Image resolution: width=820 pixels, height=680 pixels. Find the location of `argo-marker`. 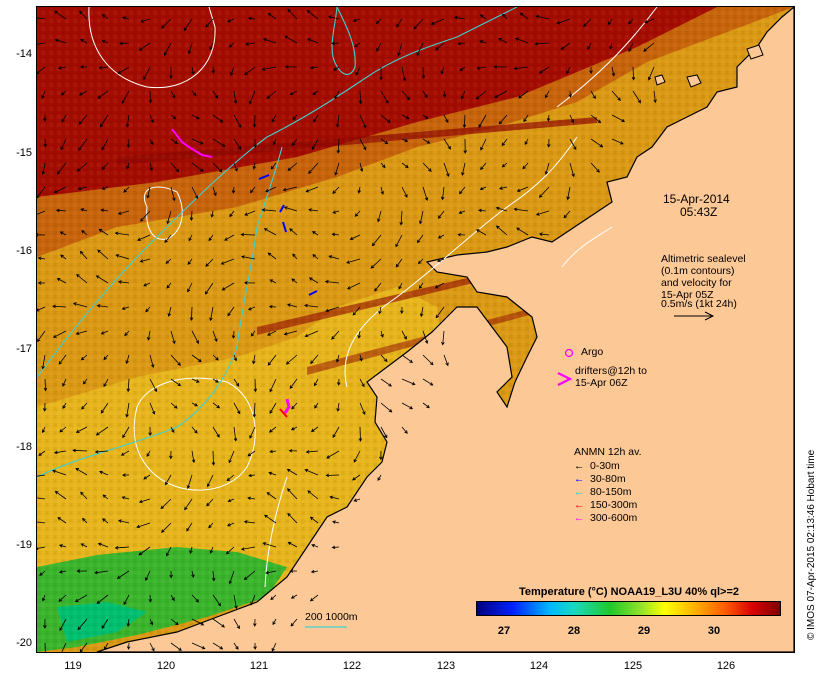

argo-marker is located at coordinates (569, 353).